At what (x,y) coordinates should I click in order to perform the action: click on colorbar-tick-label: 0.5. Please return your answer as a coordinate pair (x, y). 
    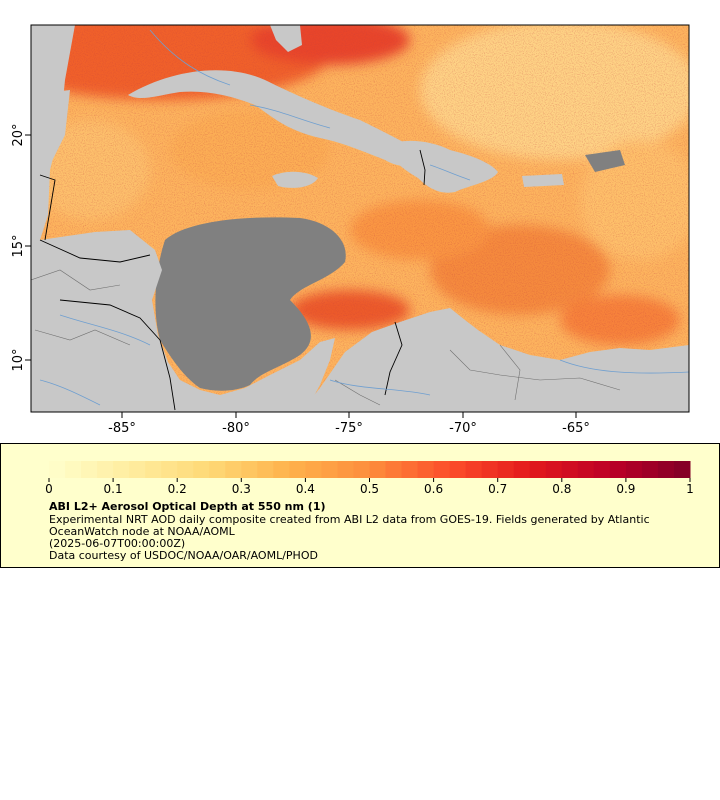
    Looking at the image, I should click on (369, 489).